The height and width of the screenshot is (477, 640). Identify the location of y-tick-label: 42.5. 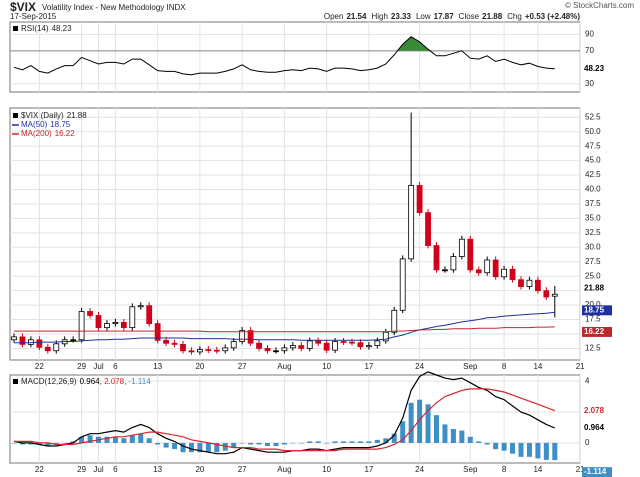
(593, 174).